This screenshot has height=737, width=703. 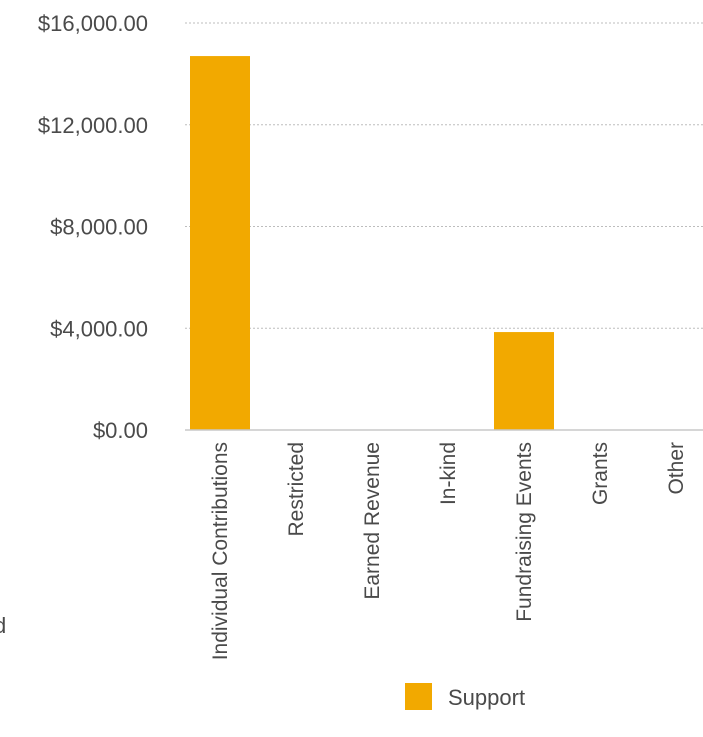 I want to click on x-category-label: Fundraising Events, so click(x=524, y=532).